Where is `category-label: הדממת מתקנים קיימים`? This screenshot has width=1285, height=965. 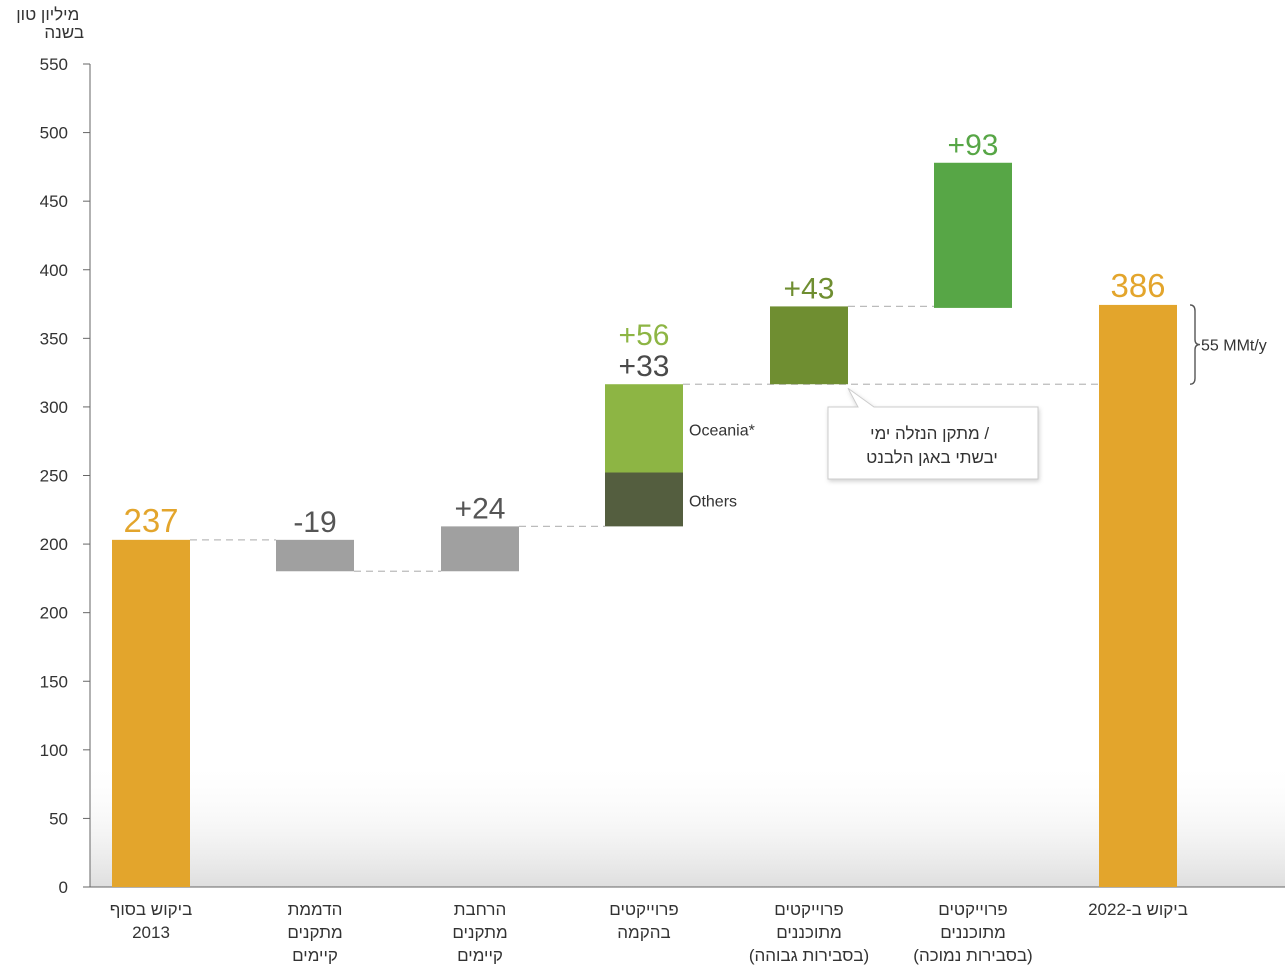
category-label: הדממת מתקנים קיימים is located at coordinates (314, 932).